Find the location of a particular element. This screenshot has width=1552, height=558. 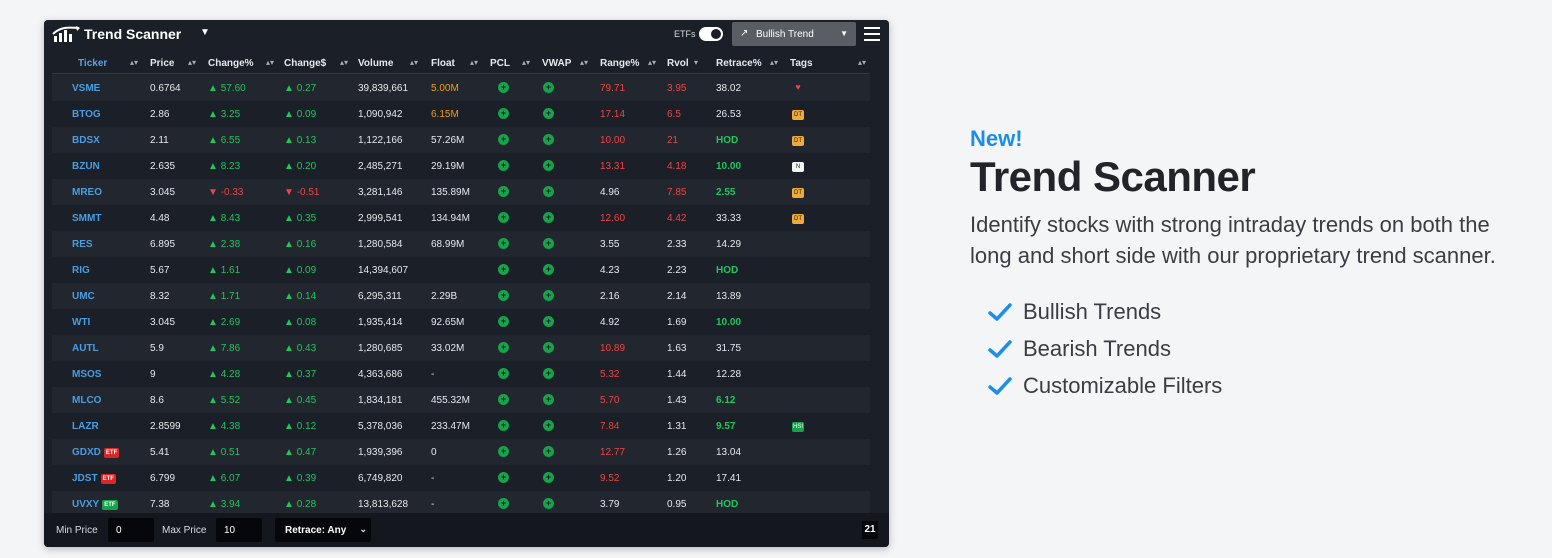

ticker-symbol: AUTL is located at coordinates (85, 348).